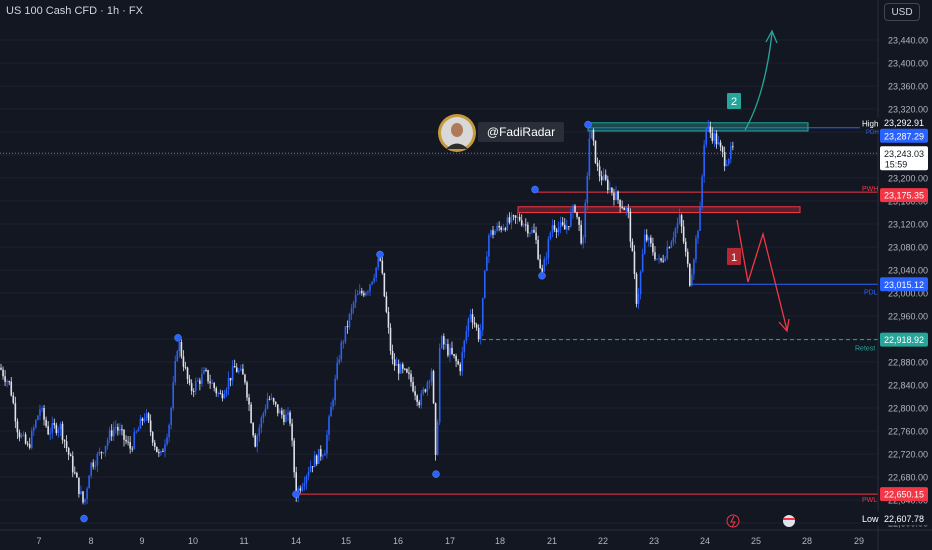 This screenshot has height=550, width=932. I want to click on x-tick-label: 8, so click(90, 541).